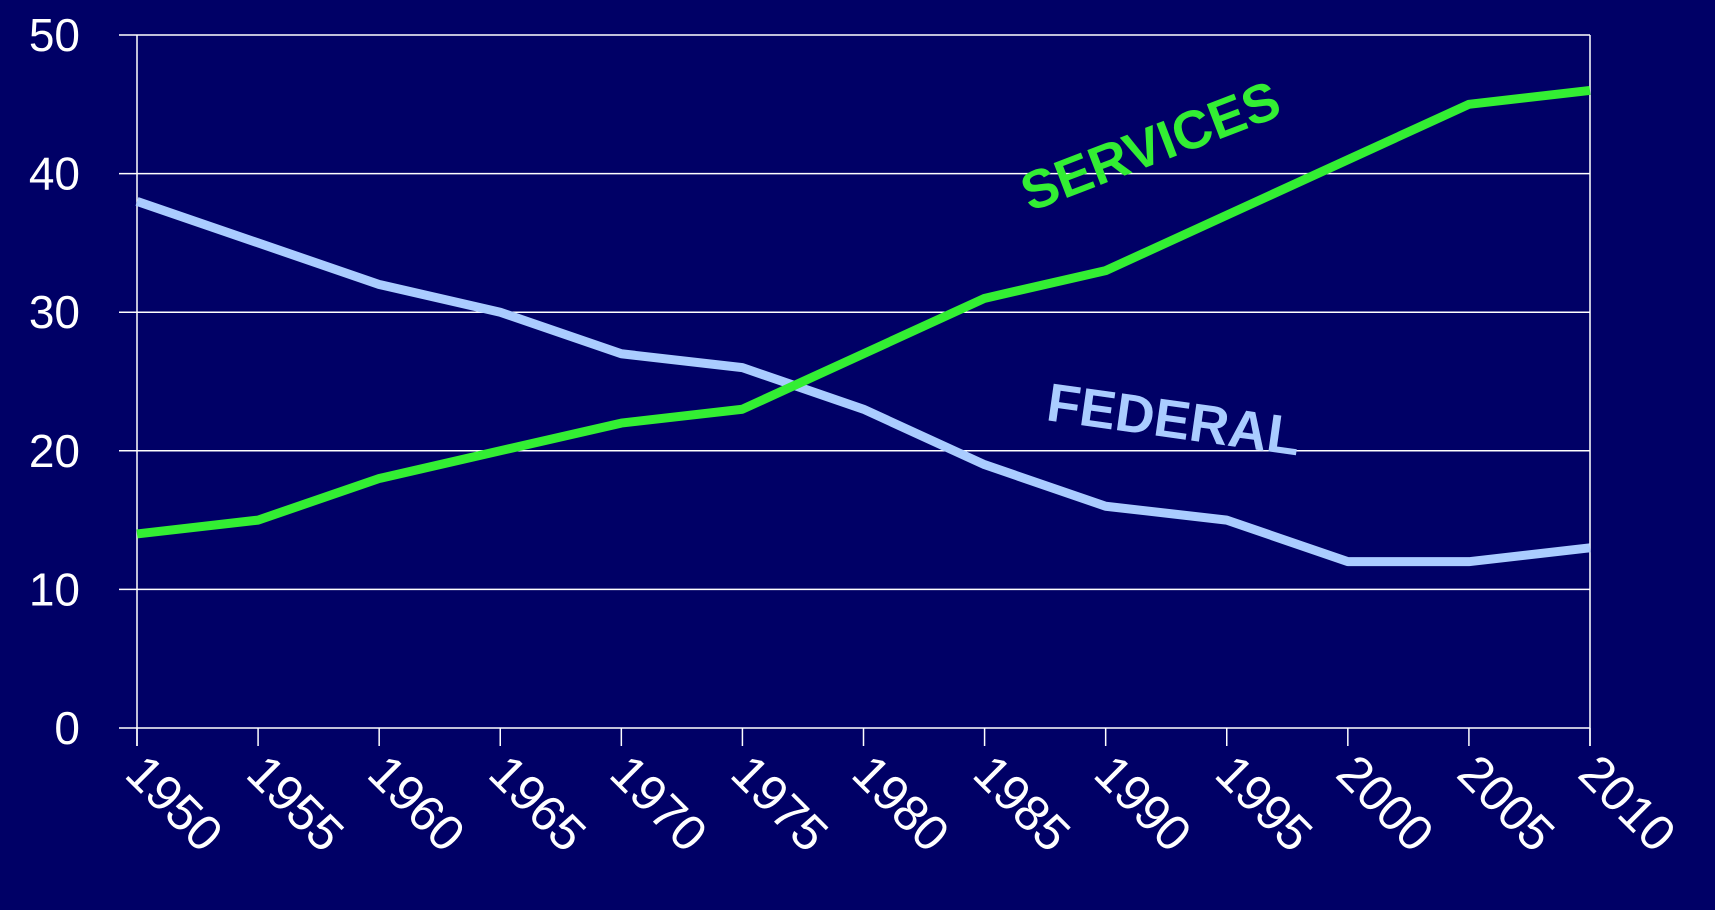  What do you see at coordinates (54, 312) in the screenshot?
I see `y-tick-label: 30` at bounding box center [54, 312].